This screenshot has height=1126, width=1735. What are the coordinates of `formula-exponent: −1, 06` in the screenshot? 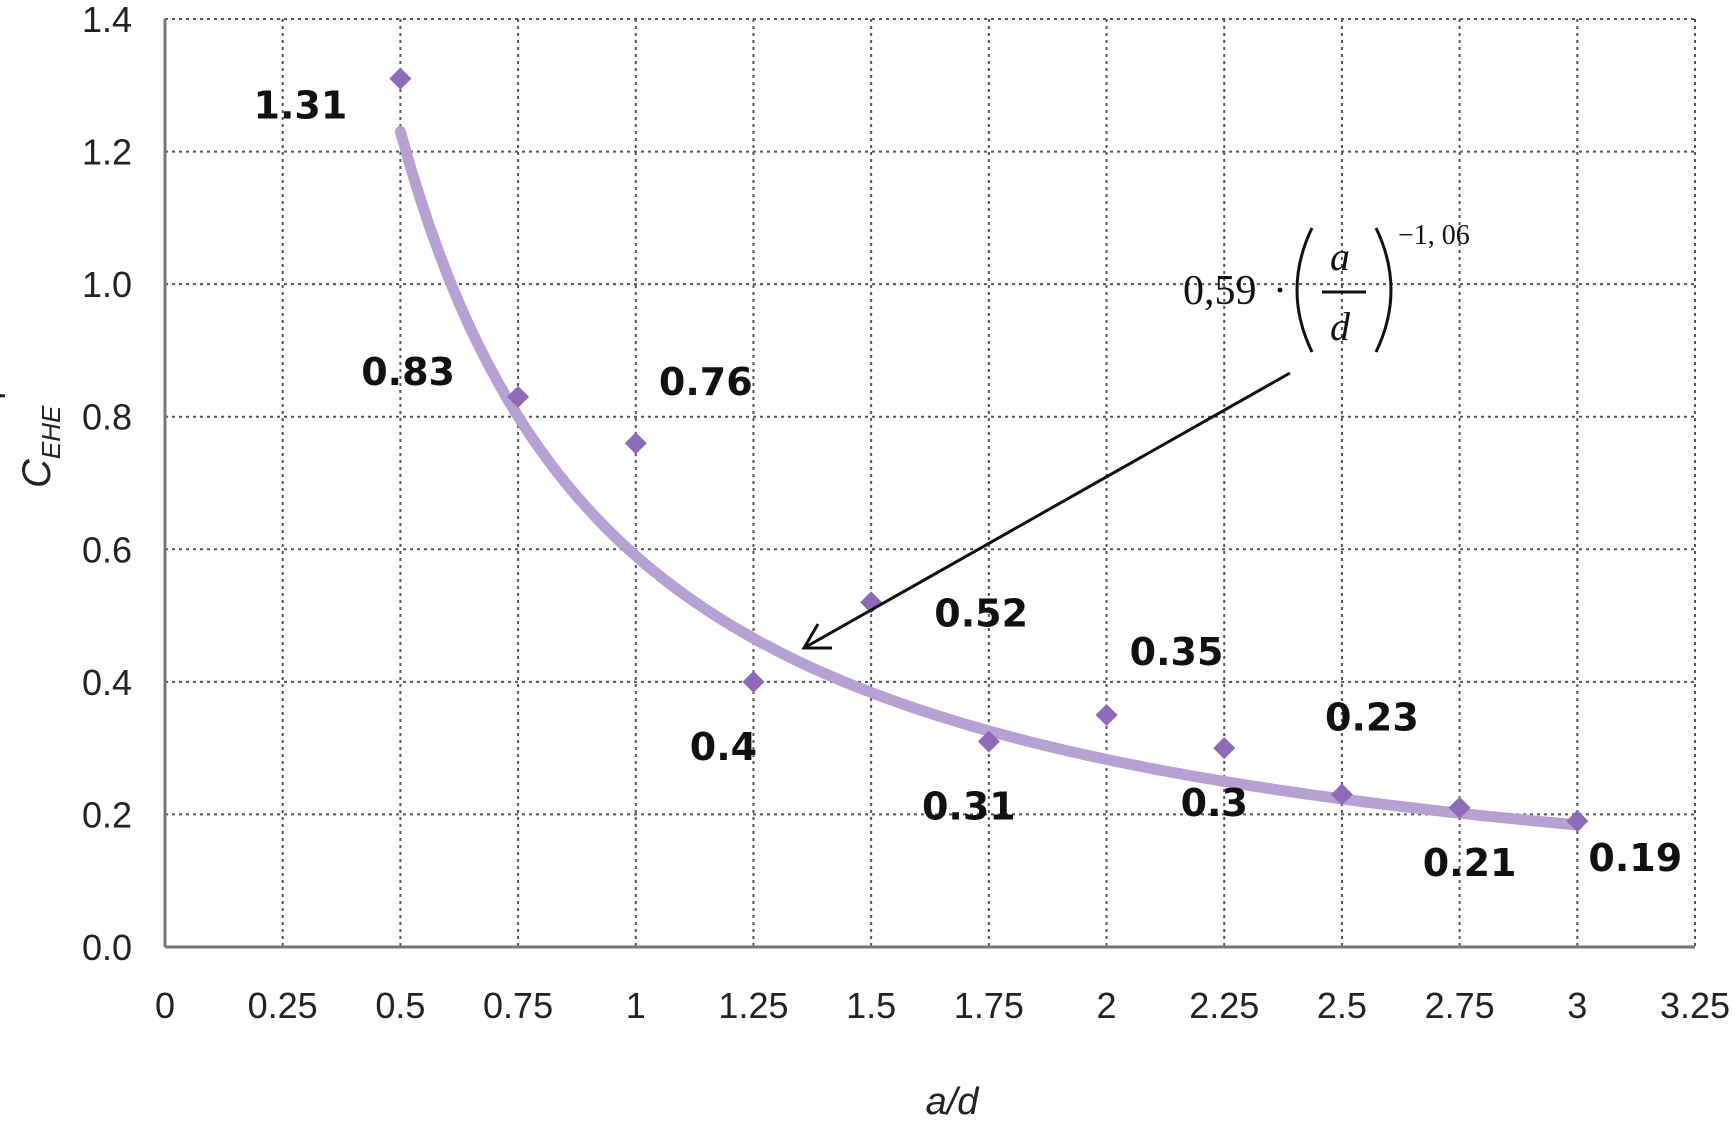 It's located at (1434, 235).